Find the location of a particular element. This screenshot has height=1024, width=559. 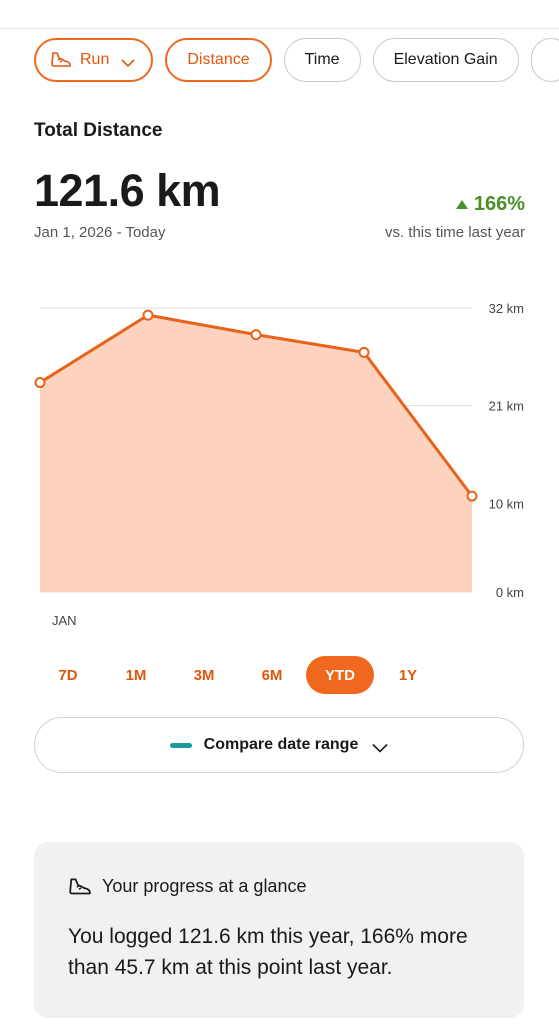

change-badge: 166% is located at coordinates (490, 204).